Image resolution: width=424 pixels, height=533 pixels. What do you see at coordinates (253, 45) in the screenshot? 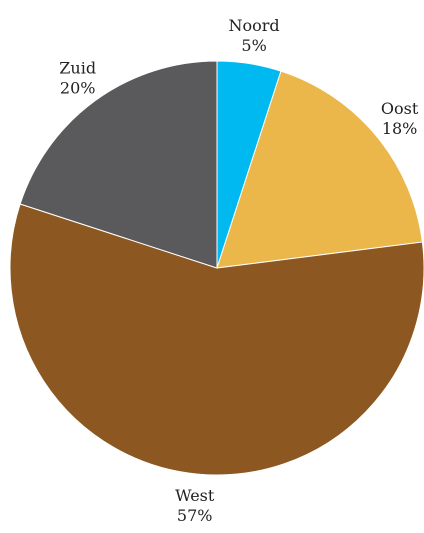
I see `pie-label-value: 5%` at bounding box center [253, 45].